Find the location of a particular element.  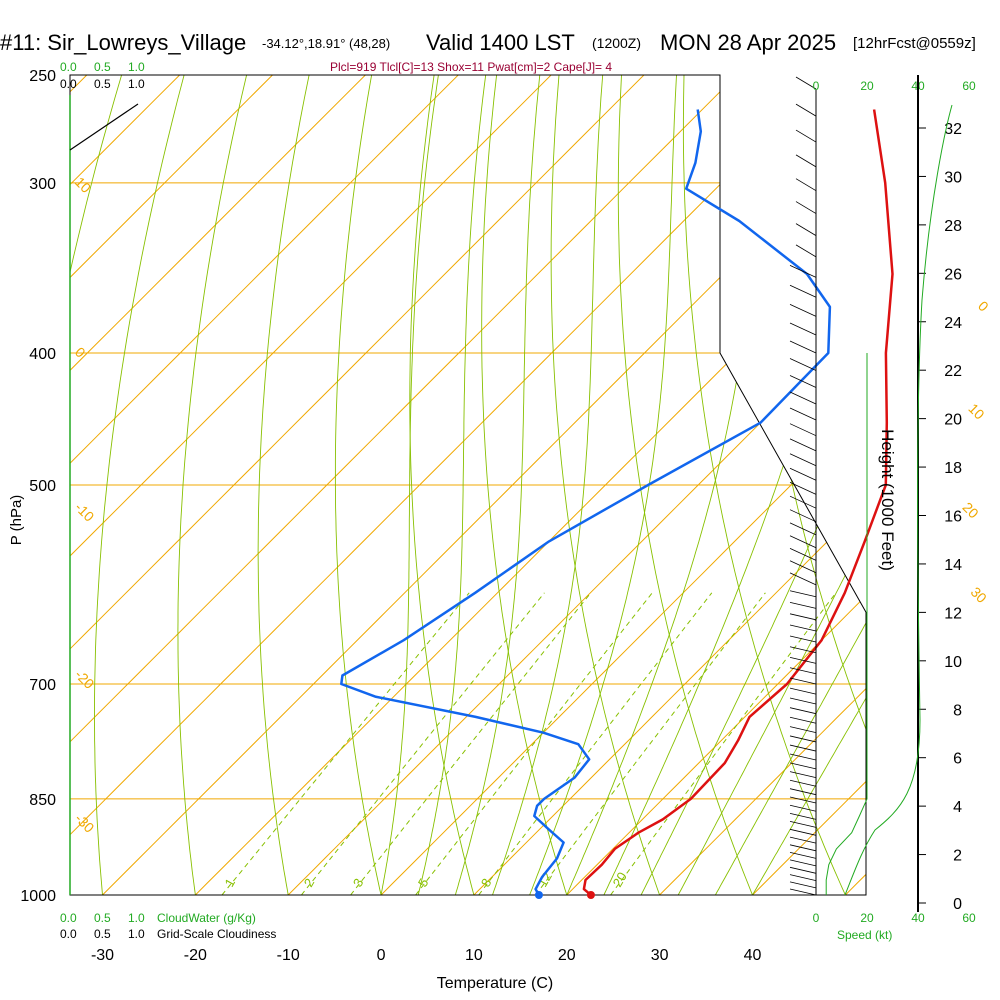

speed-height-curve is located at coordinates (898, 500).